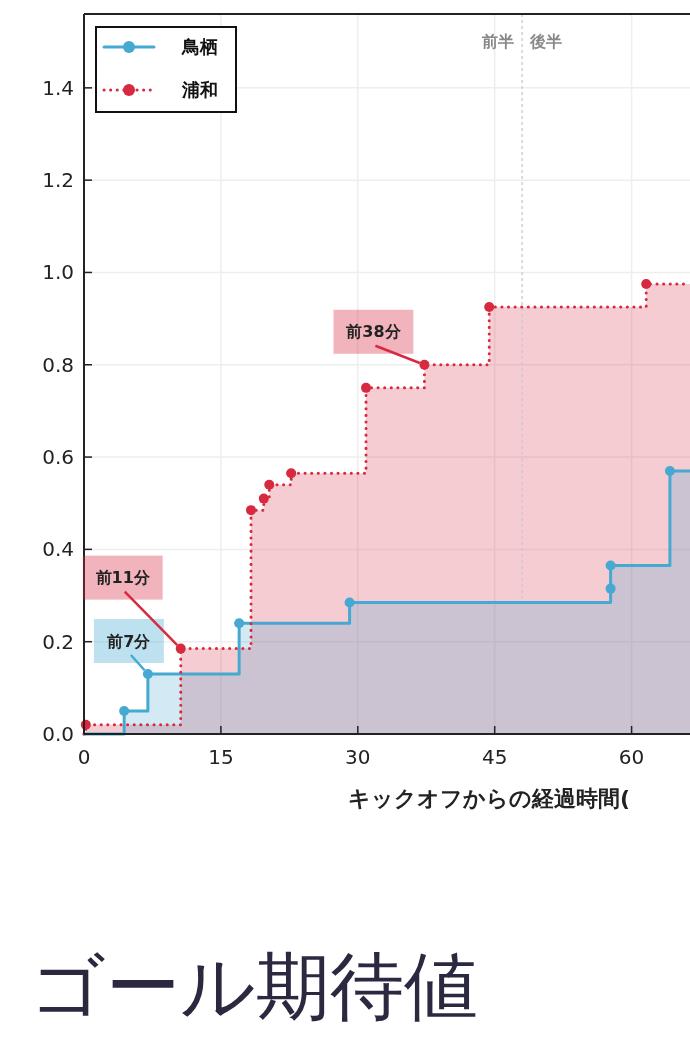 The image size is (690, 1045). What do you see at coordinates (58, 180) in the screenshot?
I see `y-tick-label: 1.2` at bounding box center [58, 180].